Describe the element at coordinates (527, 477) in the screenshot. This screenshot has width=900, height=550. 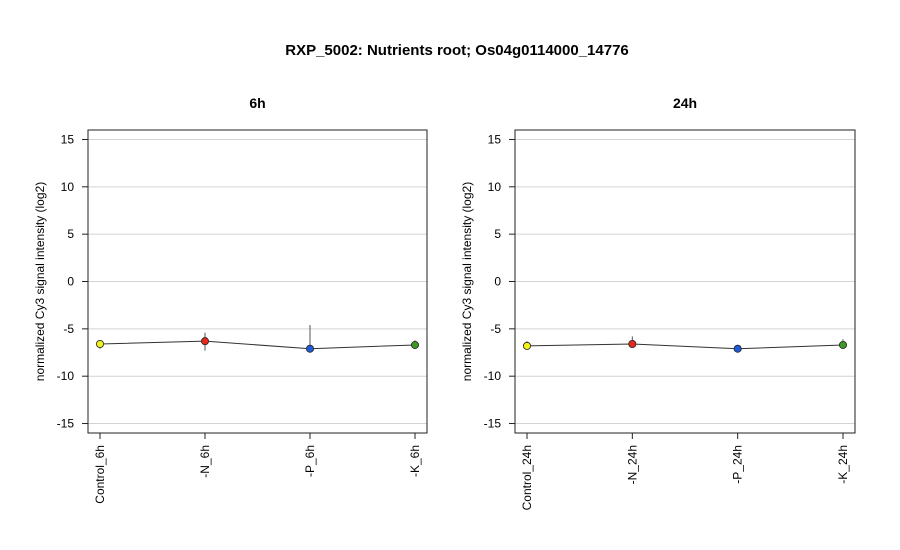
I see `x-tick-label: Control_24h` at that location.